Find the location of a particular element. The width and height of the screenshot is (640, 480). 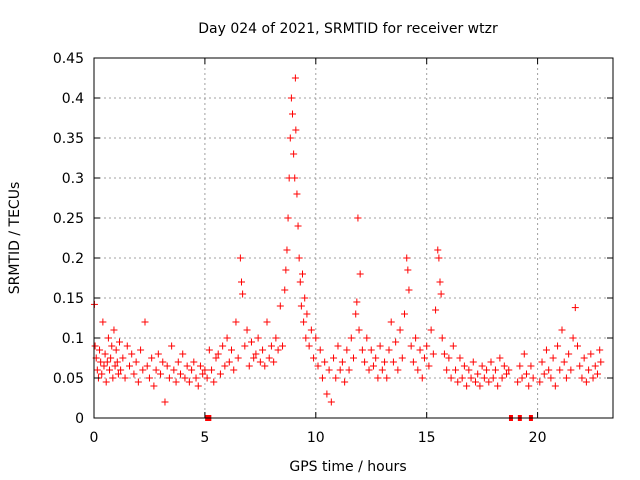

y-tick-label: 0.1 is located at coordinates (73, 339).